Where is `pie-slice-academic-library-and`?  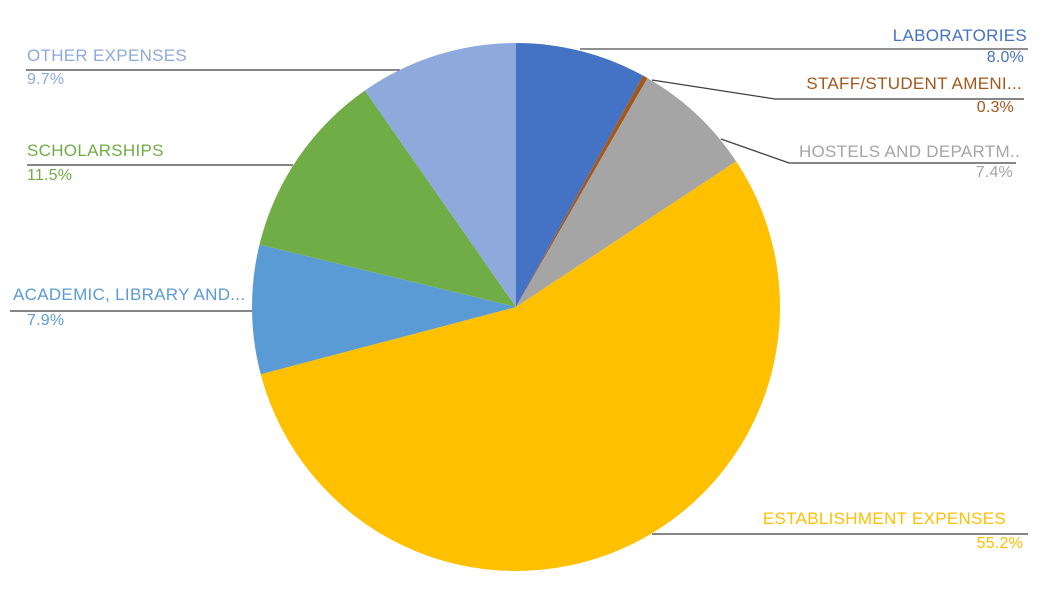 pie-slice-academic-library-and is located at coordinates (383, 309).